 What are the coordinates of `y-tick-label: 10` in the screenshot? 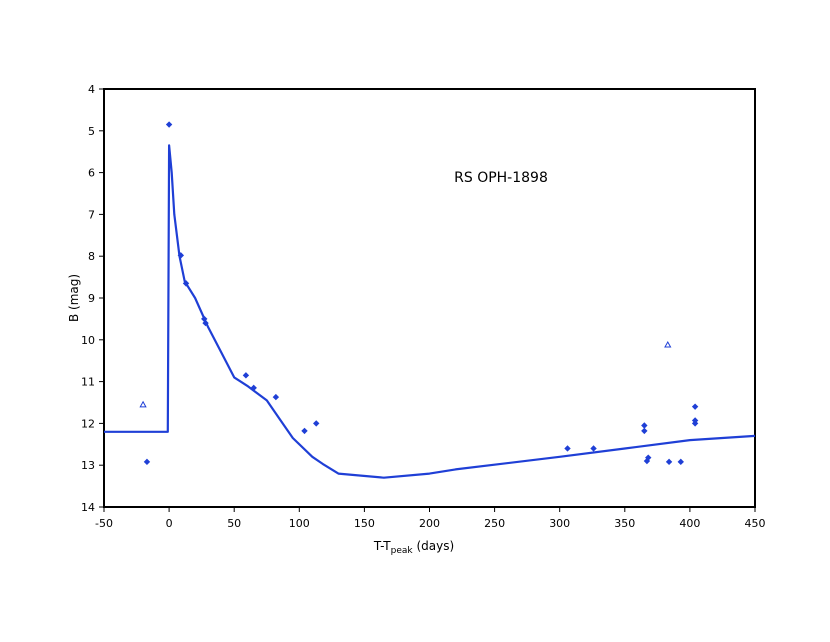 It's located at (88, 340).